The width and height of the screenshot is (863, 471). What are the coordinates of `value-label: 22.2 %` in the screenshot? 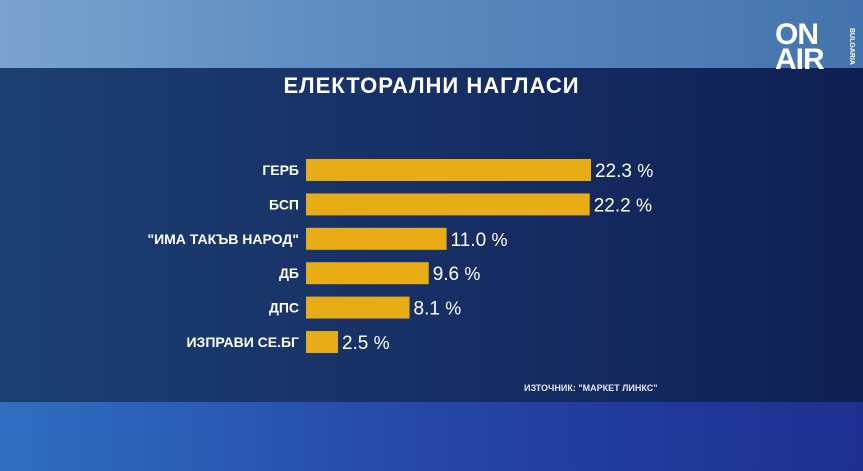 It's located at (623, 205).